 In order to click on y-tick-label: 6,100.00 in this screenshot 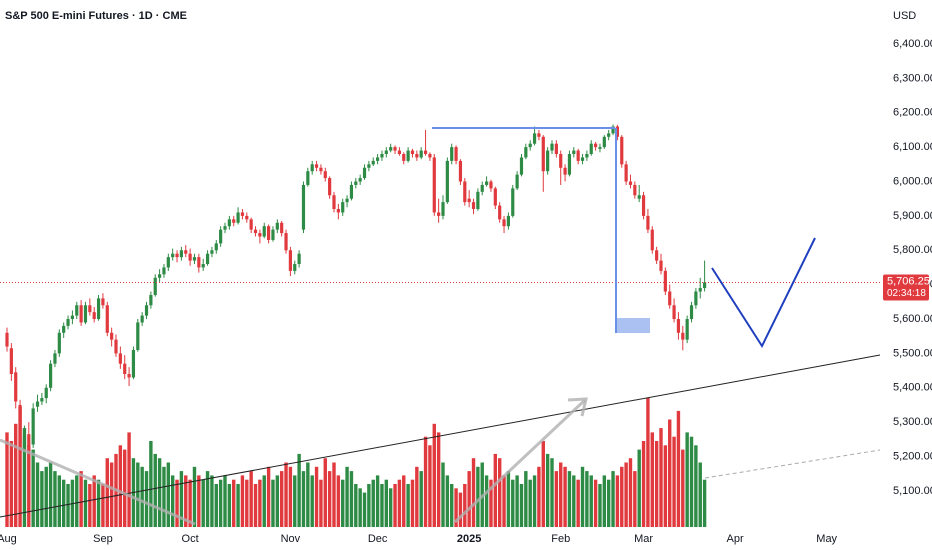, I will do `click(912, 147)`.